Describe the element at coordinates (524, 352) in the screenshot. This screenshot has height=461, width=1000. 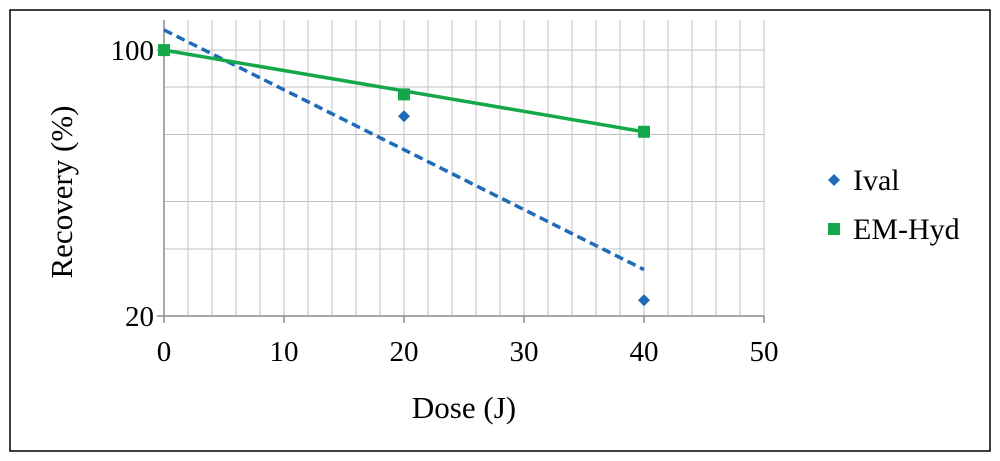
I see `x-tick-label: 30` at that location.